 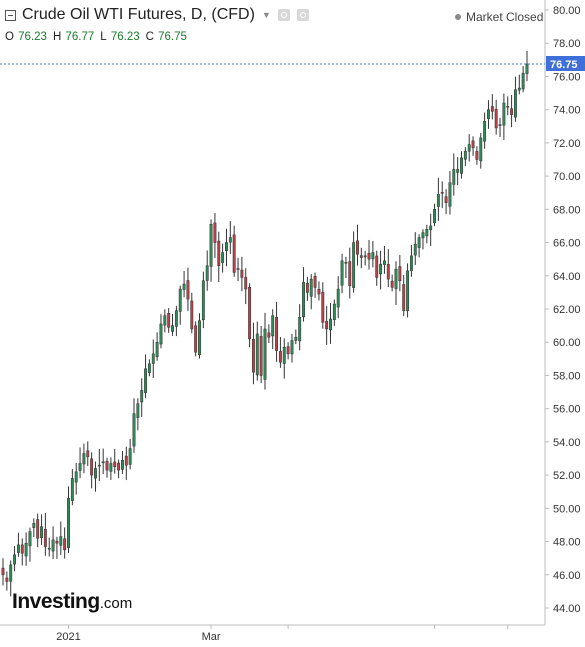 I want to click on gear-icon, so click(x=302, y=15).